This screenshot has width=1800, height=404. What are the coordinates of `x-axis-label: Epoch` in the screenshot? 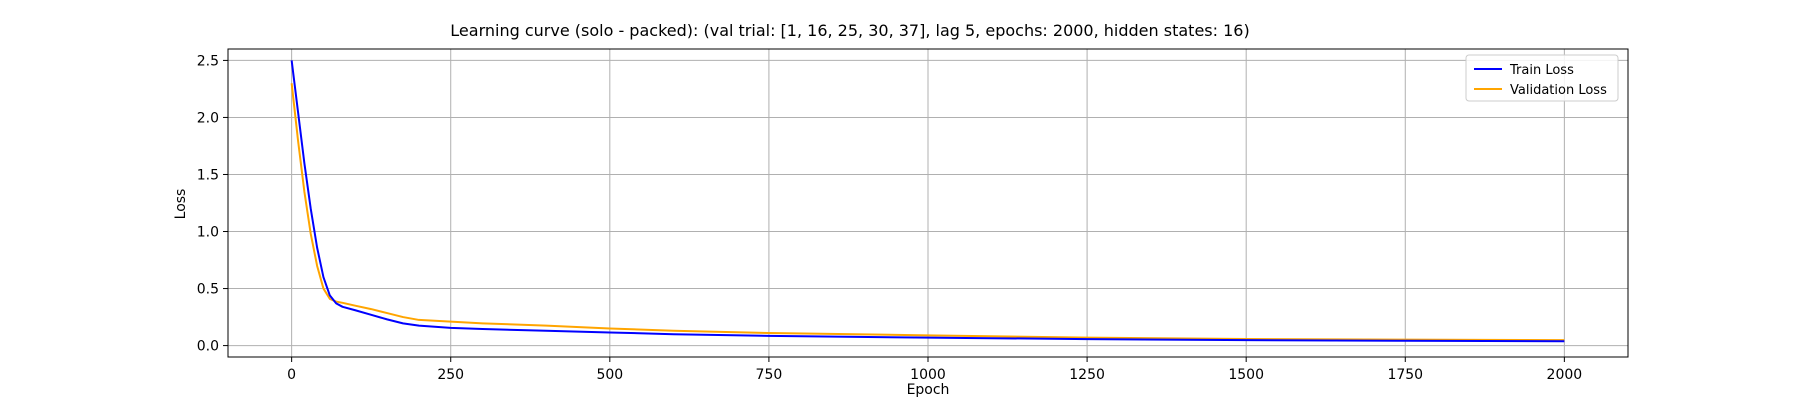 It's located at (928, 390).